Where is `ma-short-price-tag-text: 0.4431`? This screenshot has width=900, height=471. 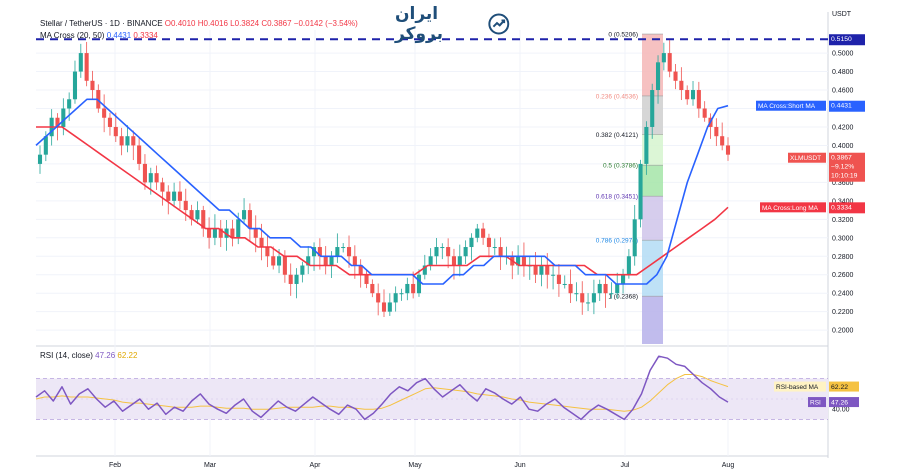
ma-short-price-tag-text: 0.4431 is located at coordinates (841, 106).